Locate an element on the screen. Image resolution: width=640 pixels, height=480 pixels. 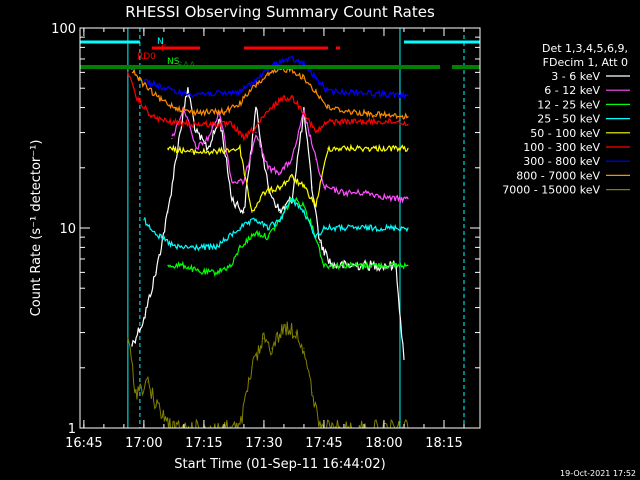
chart-title: RHESSI Observing Summary Count Rates is located at coordinates (280, 12).